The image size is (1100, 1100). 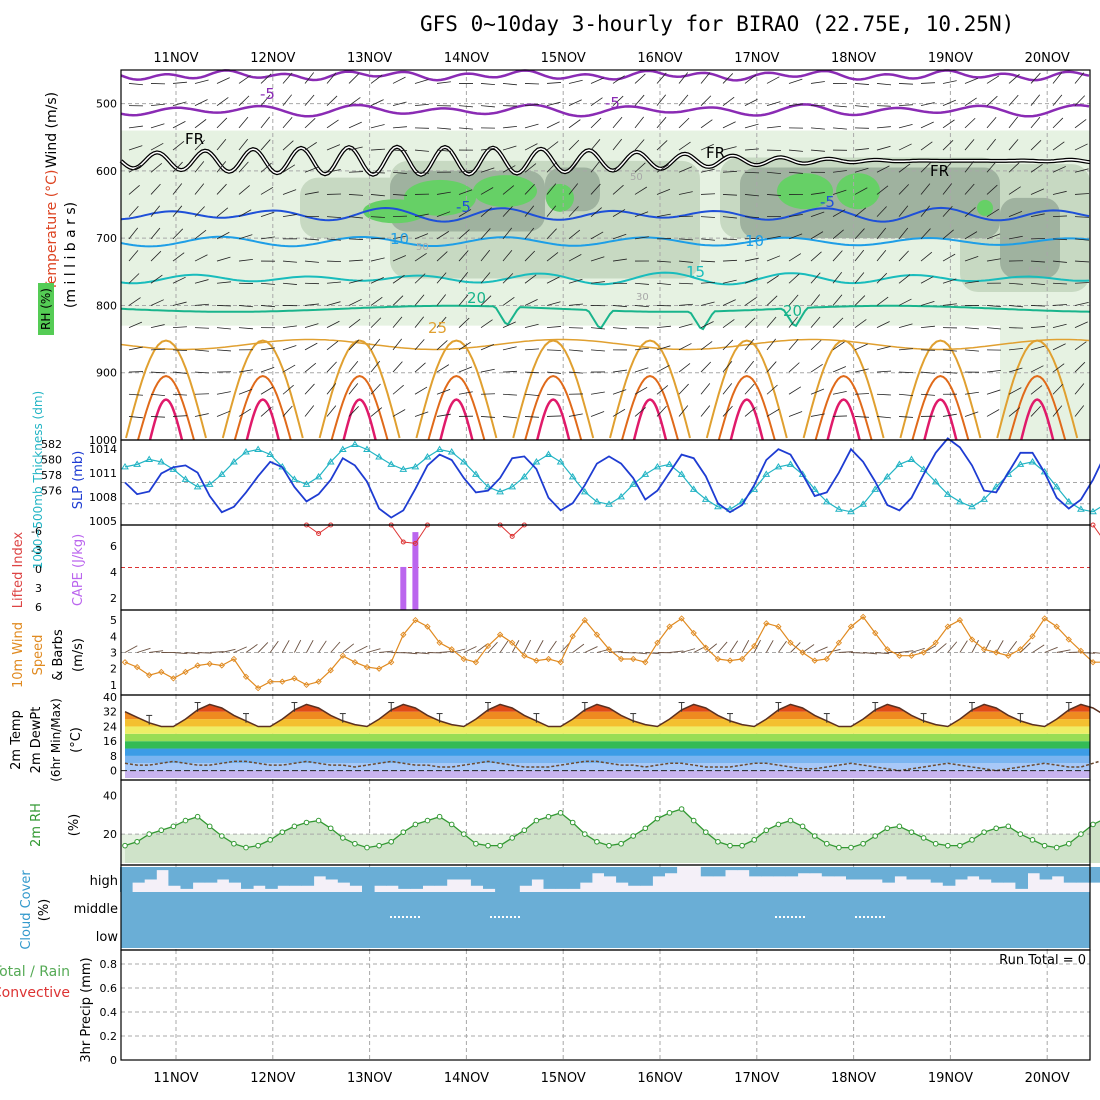 What do you see at coordinates (175, 58) in the screenshot?
I see `day-label-top: 11NOV` at bounding box center [175, 58].